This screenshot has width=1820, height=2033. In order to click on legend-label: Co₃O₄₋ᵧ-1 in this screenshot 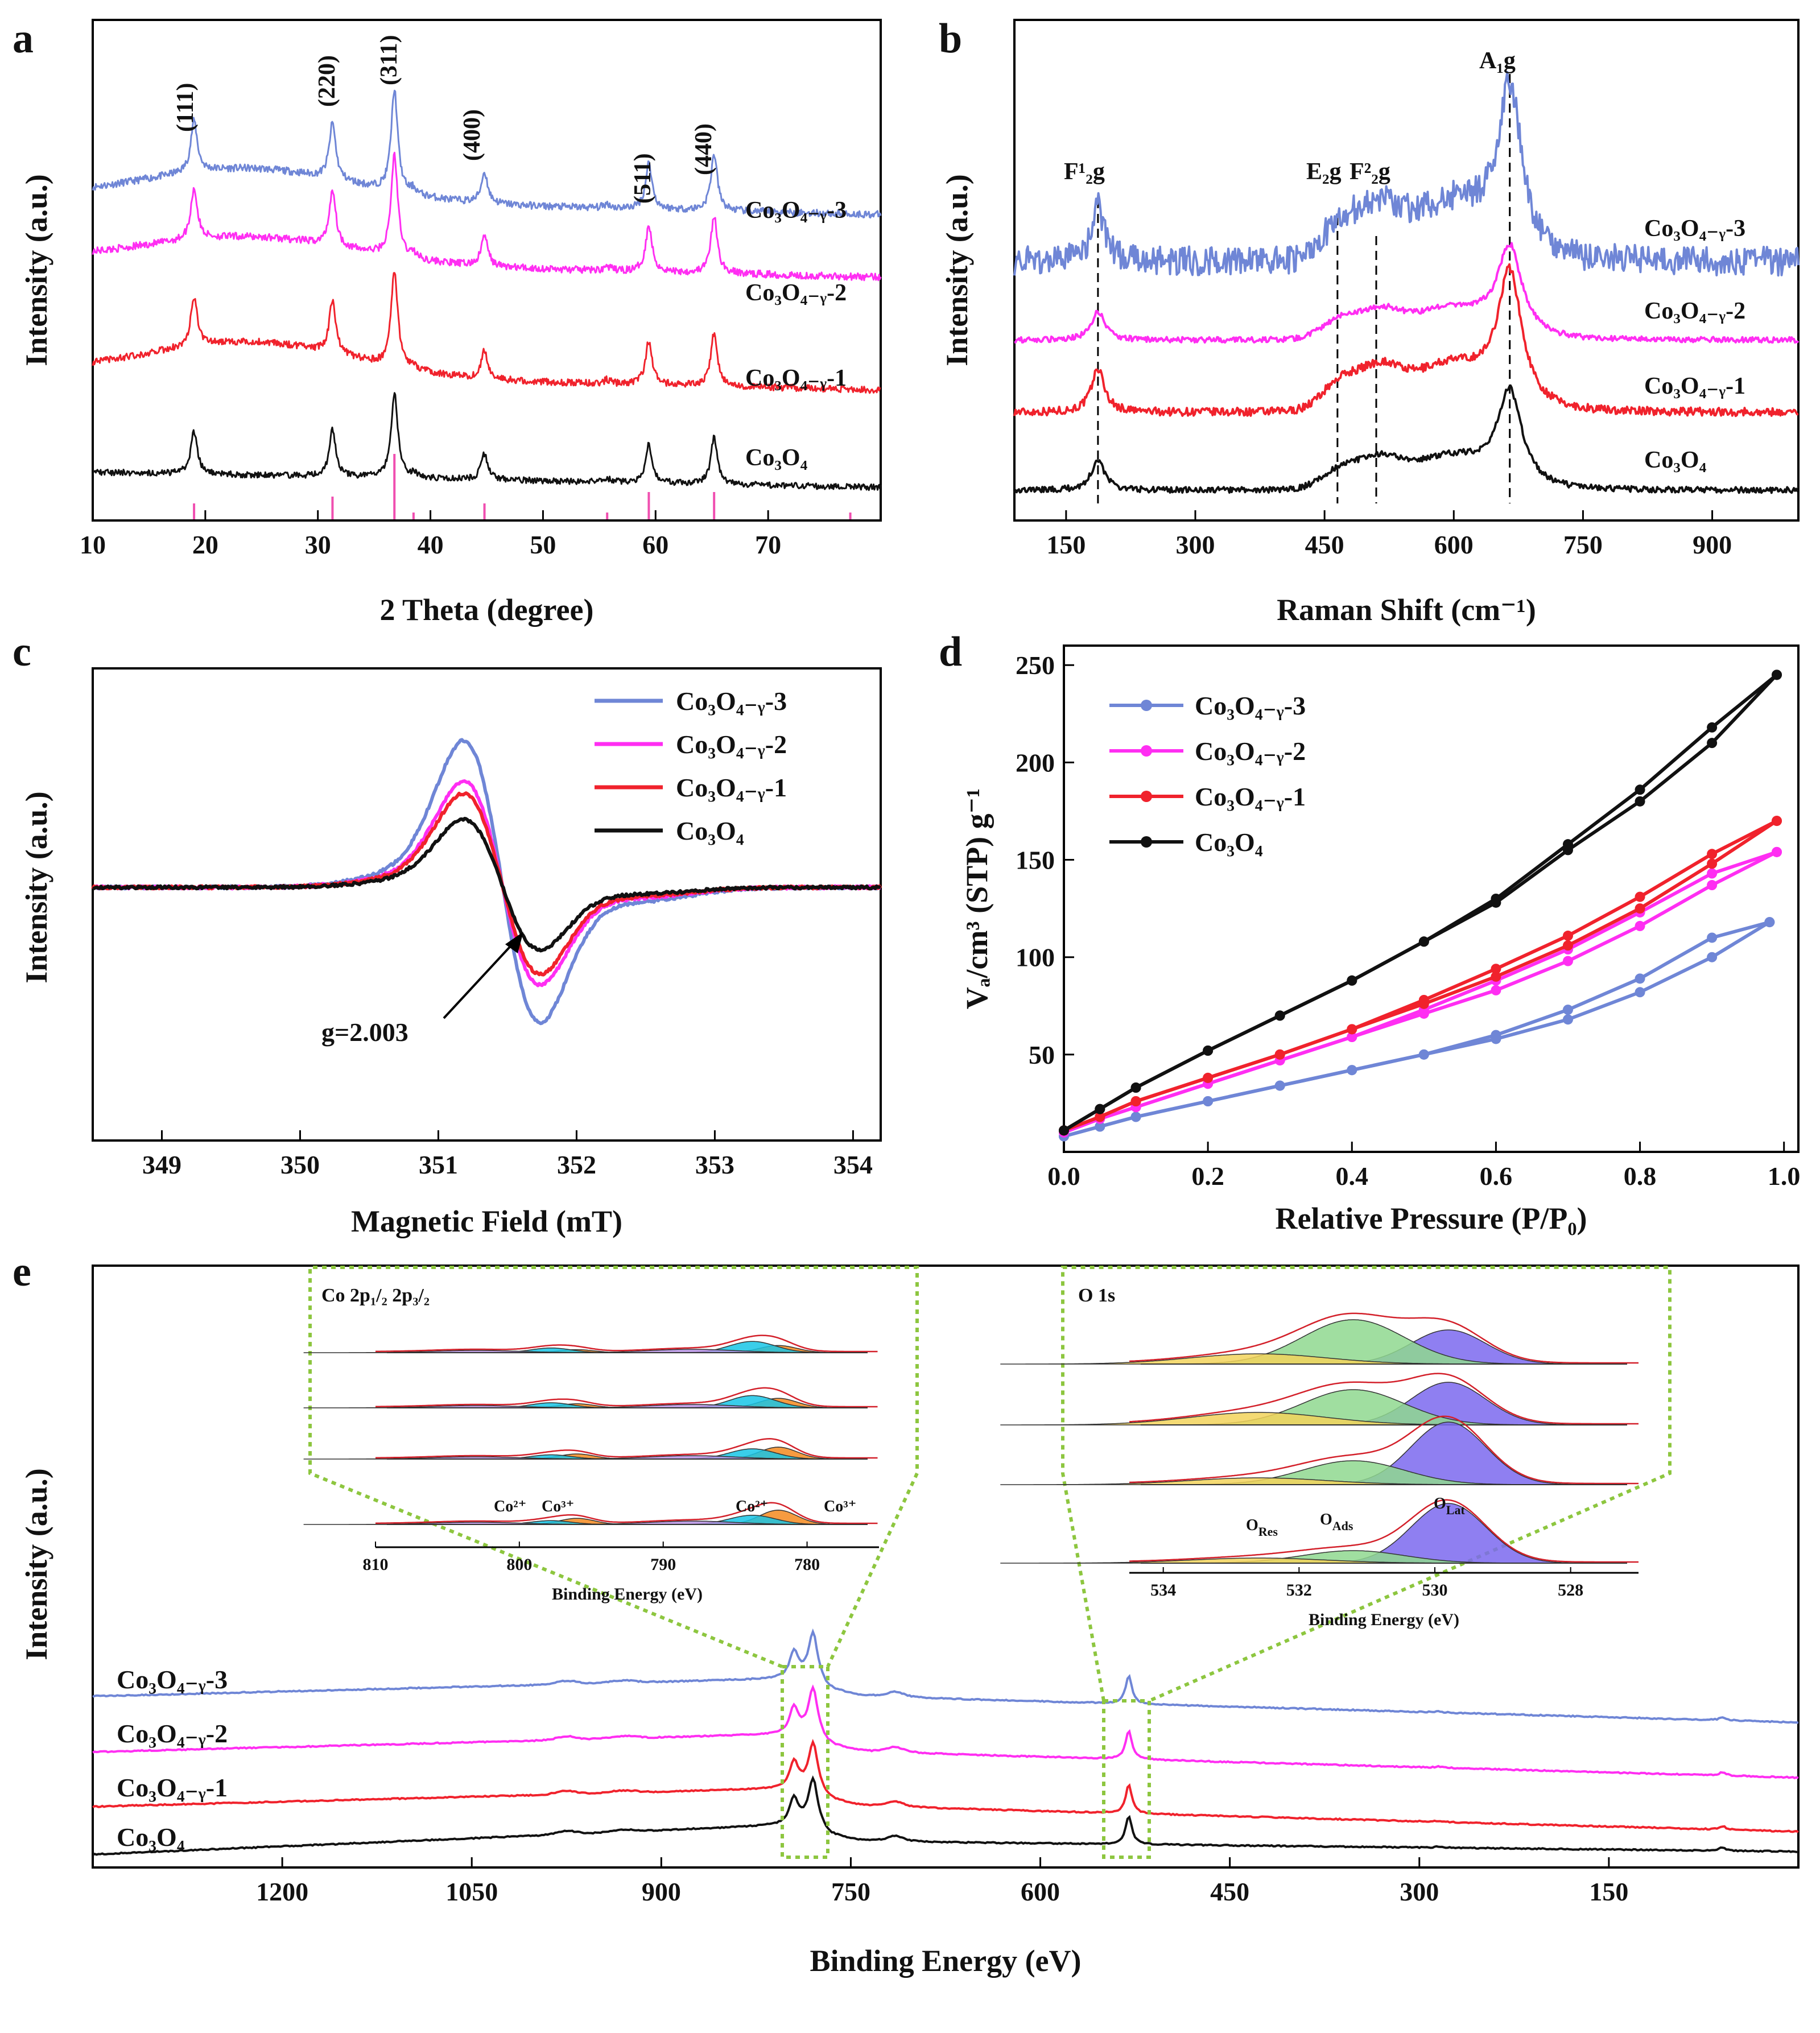, I will do `click(731, 787)`.